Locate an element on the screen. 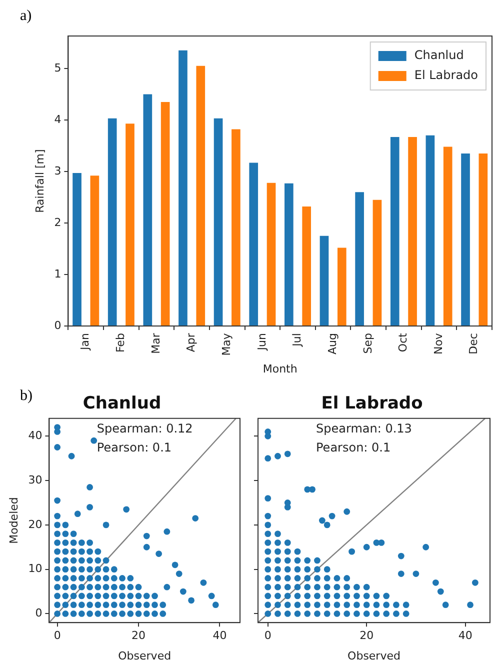 This screenshot has width=500, height=667. chart-title: Chanlud is located at coordinates (122, 404).